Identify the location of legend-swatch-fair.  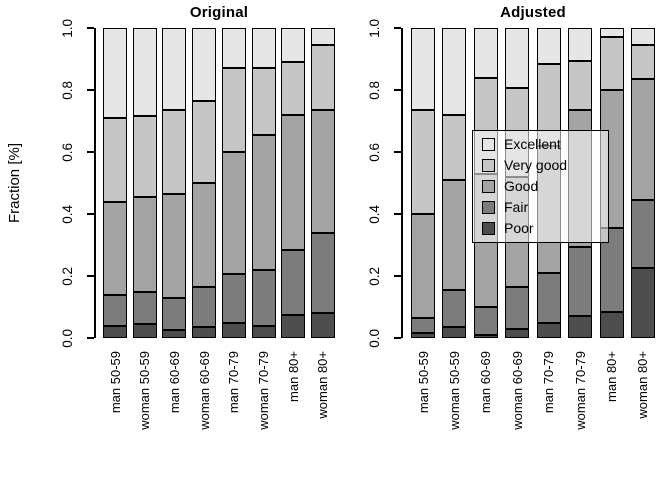
(488, 207).